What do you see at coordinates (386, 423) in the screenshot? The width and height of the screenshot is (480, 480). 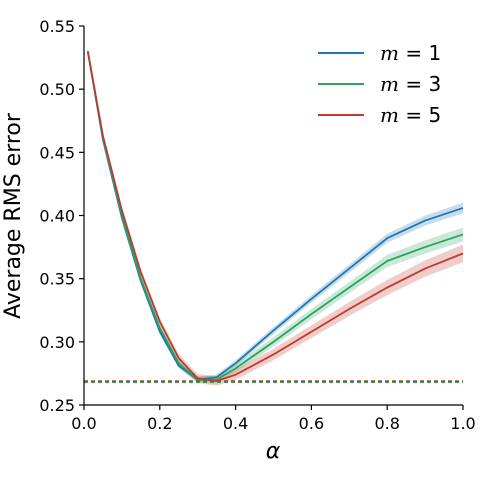 I see `x-tick-label: 0.8` at bounding box center [386, 423].